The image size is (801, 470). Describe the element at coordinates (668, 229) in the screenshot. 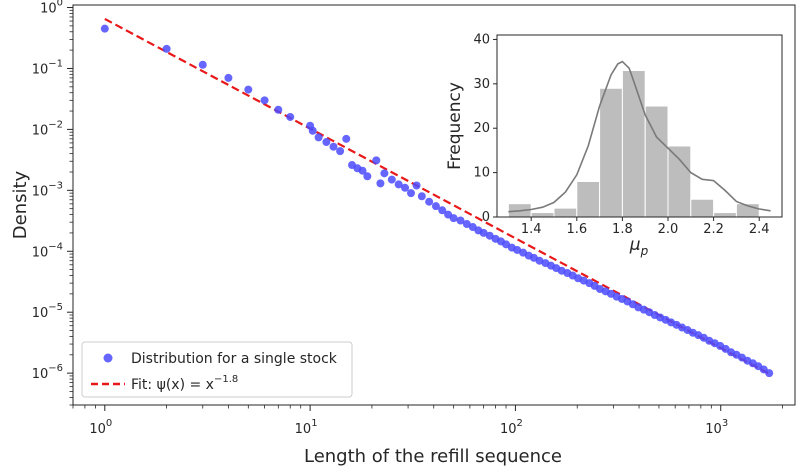

I see `inset-x-tick-label: 2.0` at that location.